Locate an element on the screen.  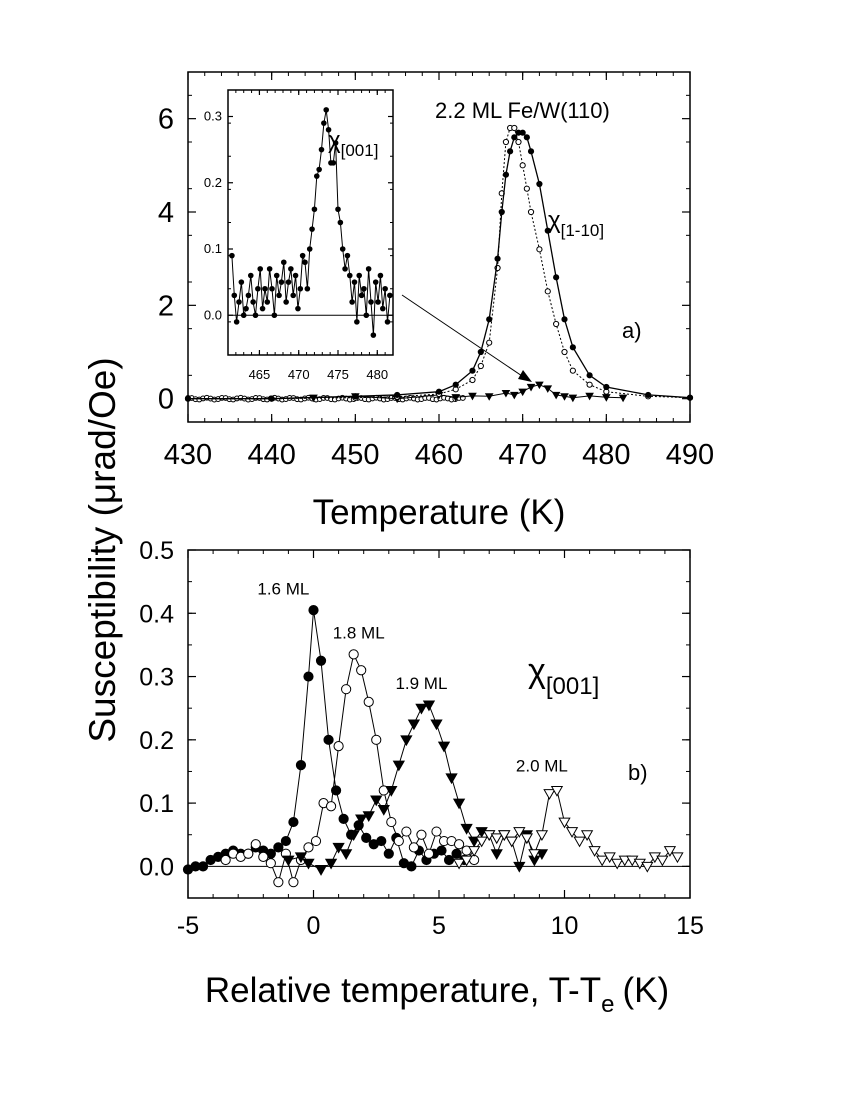
panel-b-x-label: Relative temperature, T-Te (K) is located at coordinates (437, 994).